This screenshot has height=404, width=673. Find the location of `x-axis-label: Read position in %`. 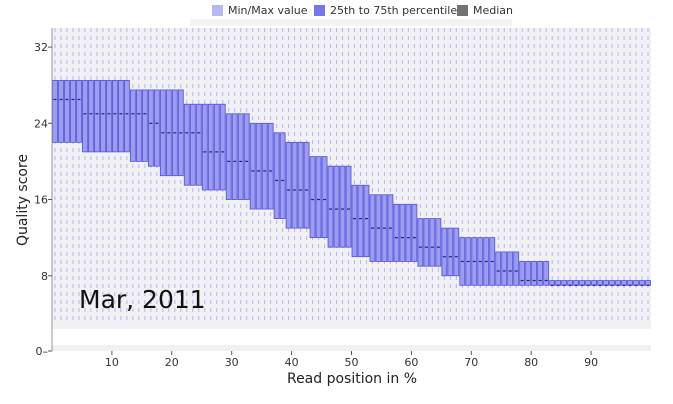

x-axis-label: Read position in % is located at coordinates (352, 379).